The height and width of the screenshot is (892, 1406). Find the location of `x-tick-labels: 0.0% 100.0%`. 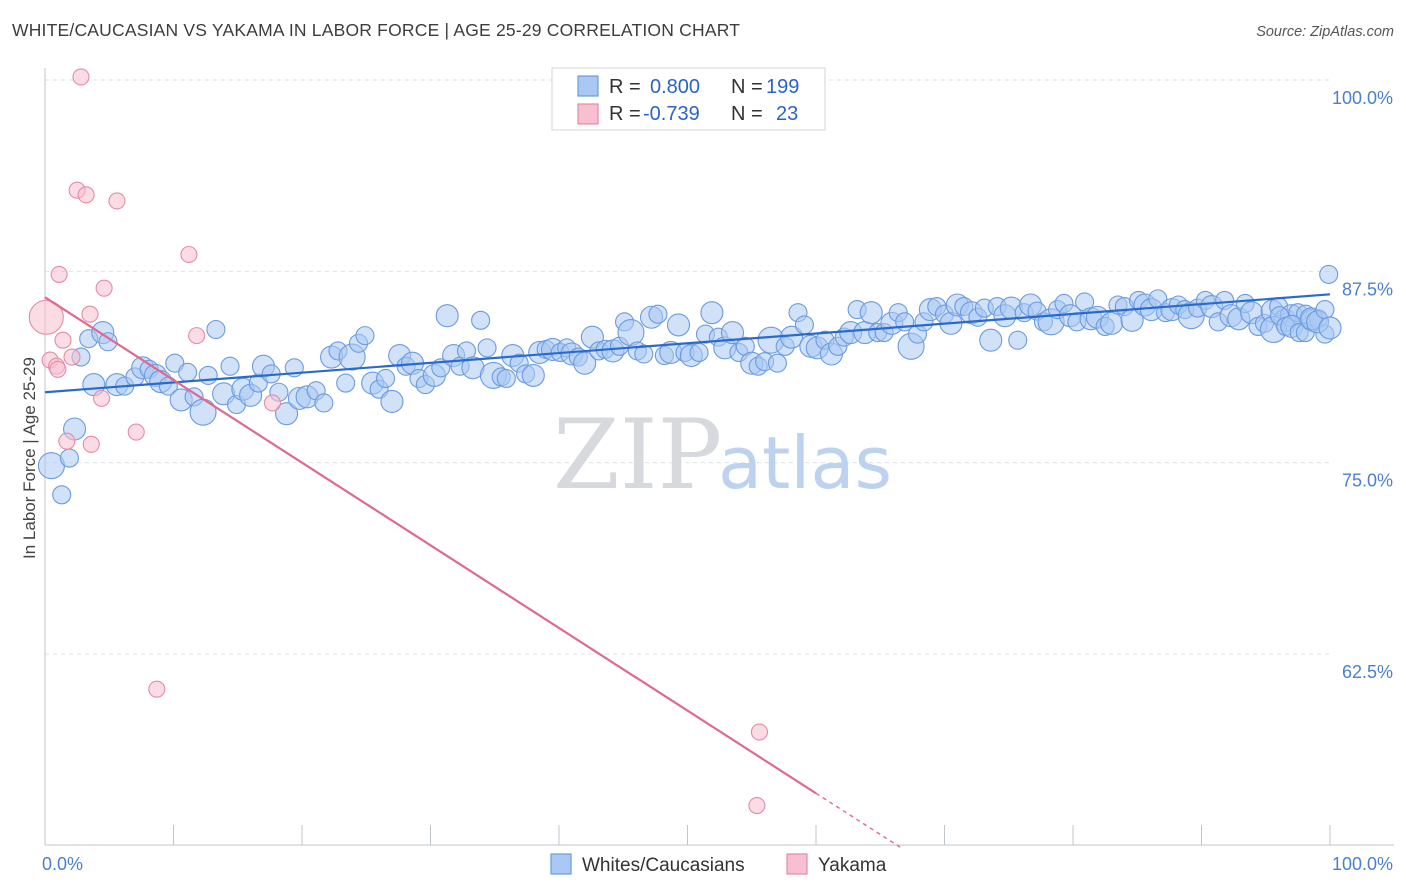

x-tick-labels: 0.0% 100.0% is located at coordinates (717, 864).